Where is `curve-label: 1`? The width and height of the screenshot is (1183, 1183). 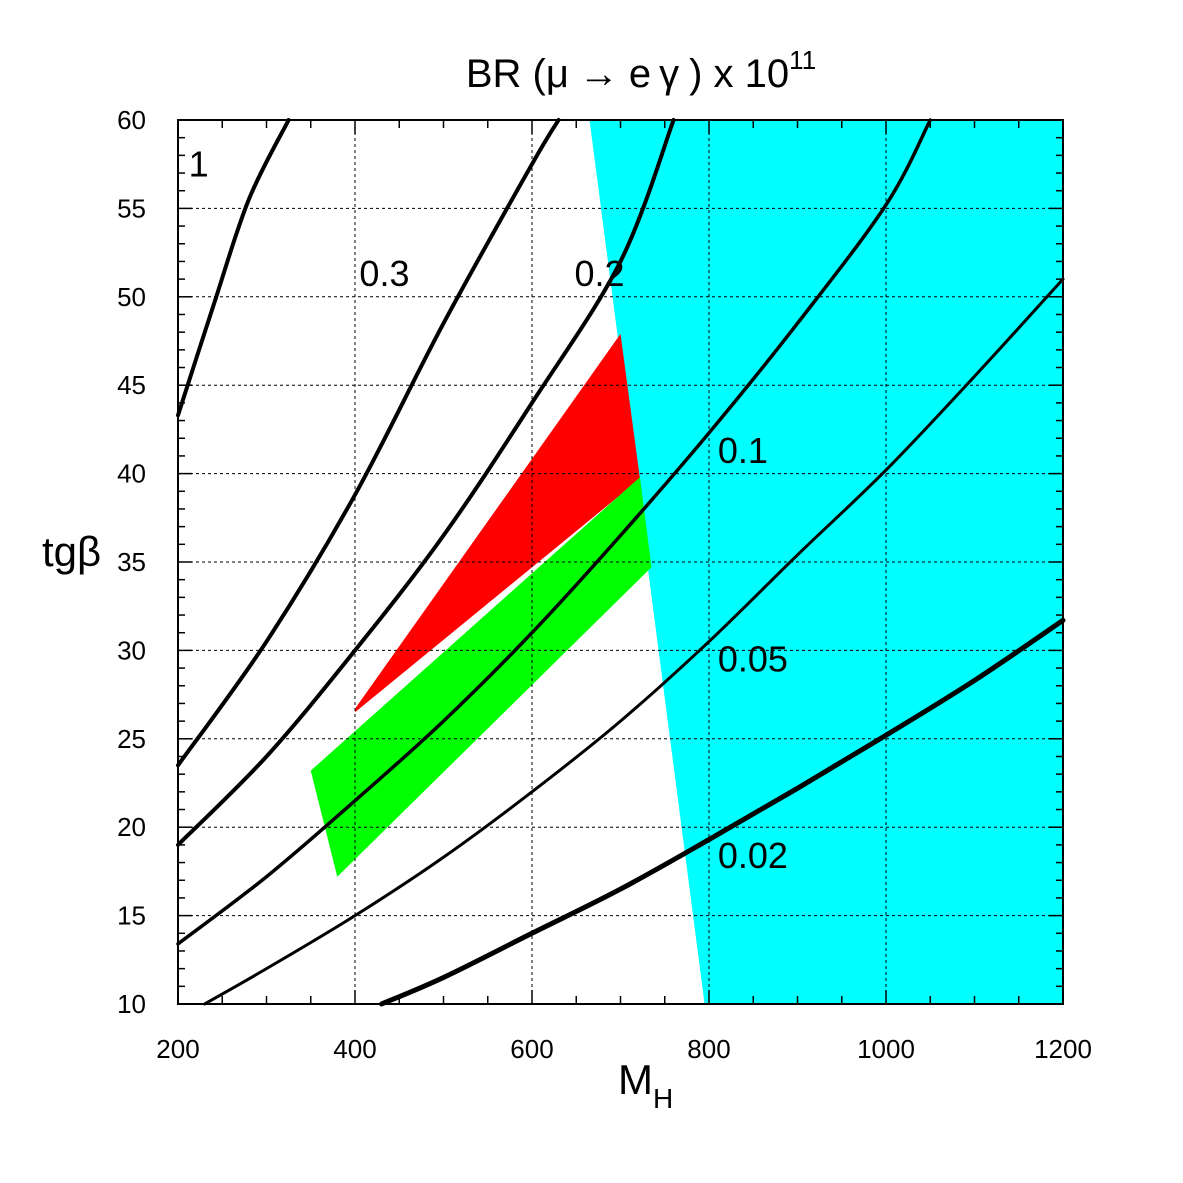
curve-label: 1 is located at coordinates (199, 164).